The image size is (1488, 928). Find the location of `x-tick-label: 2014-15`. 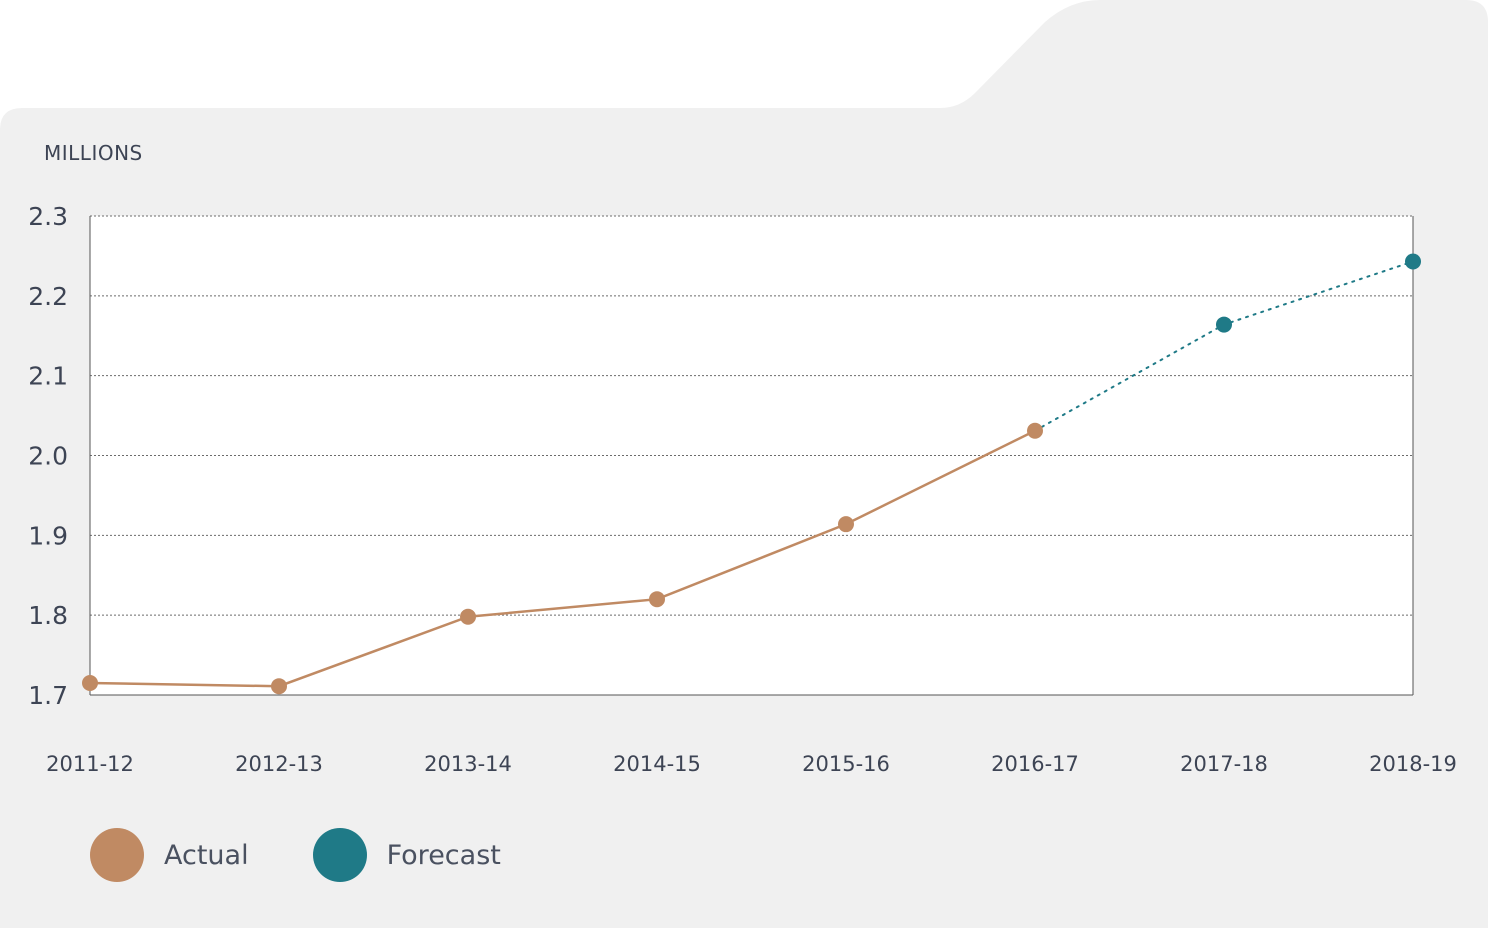

x-tick-label: 2014-15 is located at coordinates (657, 764).